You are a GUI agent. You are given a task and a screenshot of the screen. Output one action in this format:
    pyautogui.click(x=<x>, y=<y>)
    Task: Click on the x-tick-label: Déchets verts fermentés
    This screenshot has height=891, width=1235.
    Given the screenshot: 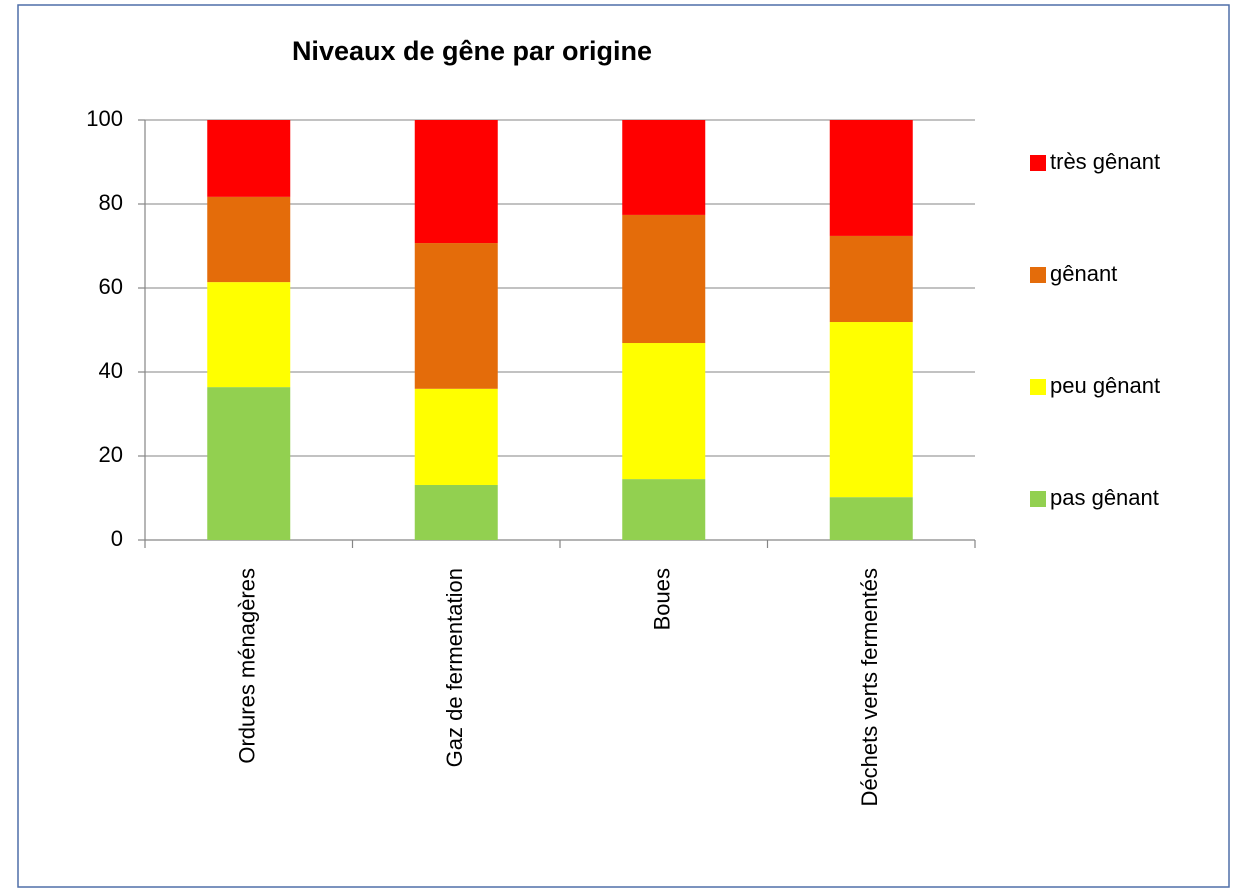 What is the action you would take?
    pyautogui.click(x=869, y=687)
    